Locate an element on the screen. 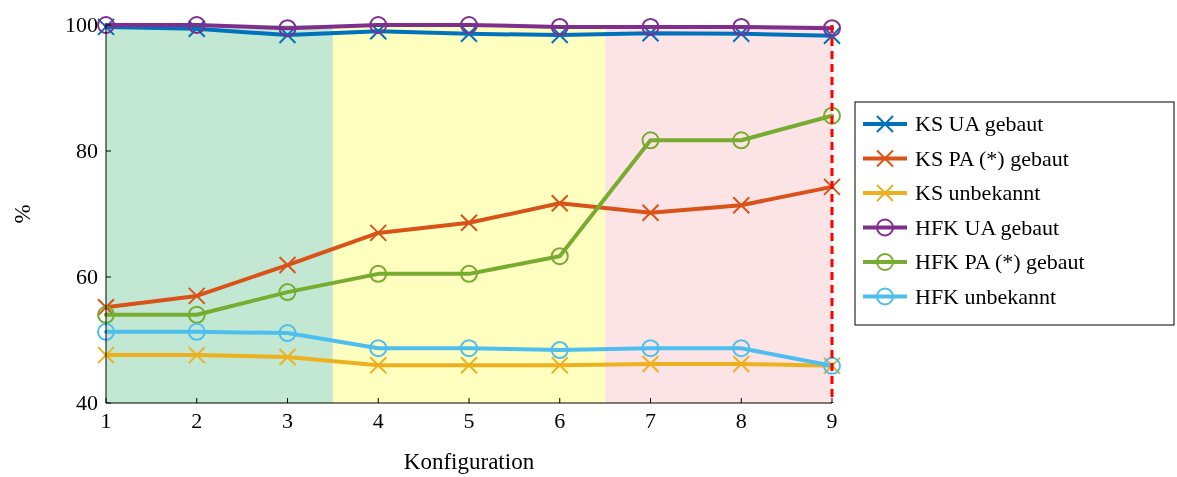 Image resolution: width=1177 pixels, height=477 pixels. x-tick-label: 1 is located at coordinates (106, 420).